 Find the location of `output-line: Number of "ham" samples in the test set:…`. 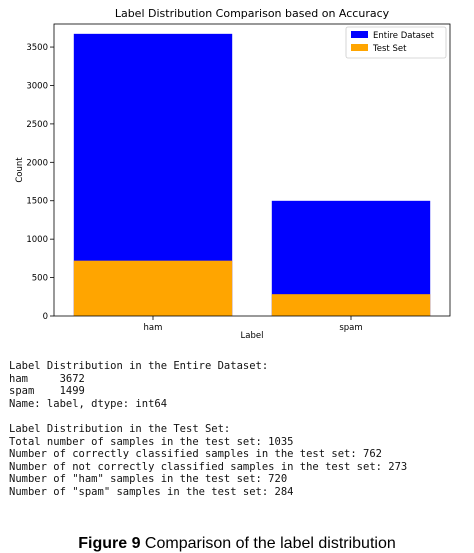

output-line: Number of "ham" samples in the test set:… is located at coordinates (148, 479).